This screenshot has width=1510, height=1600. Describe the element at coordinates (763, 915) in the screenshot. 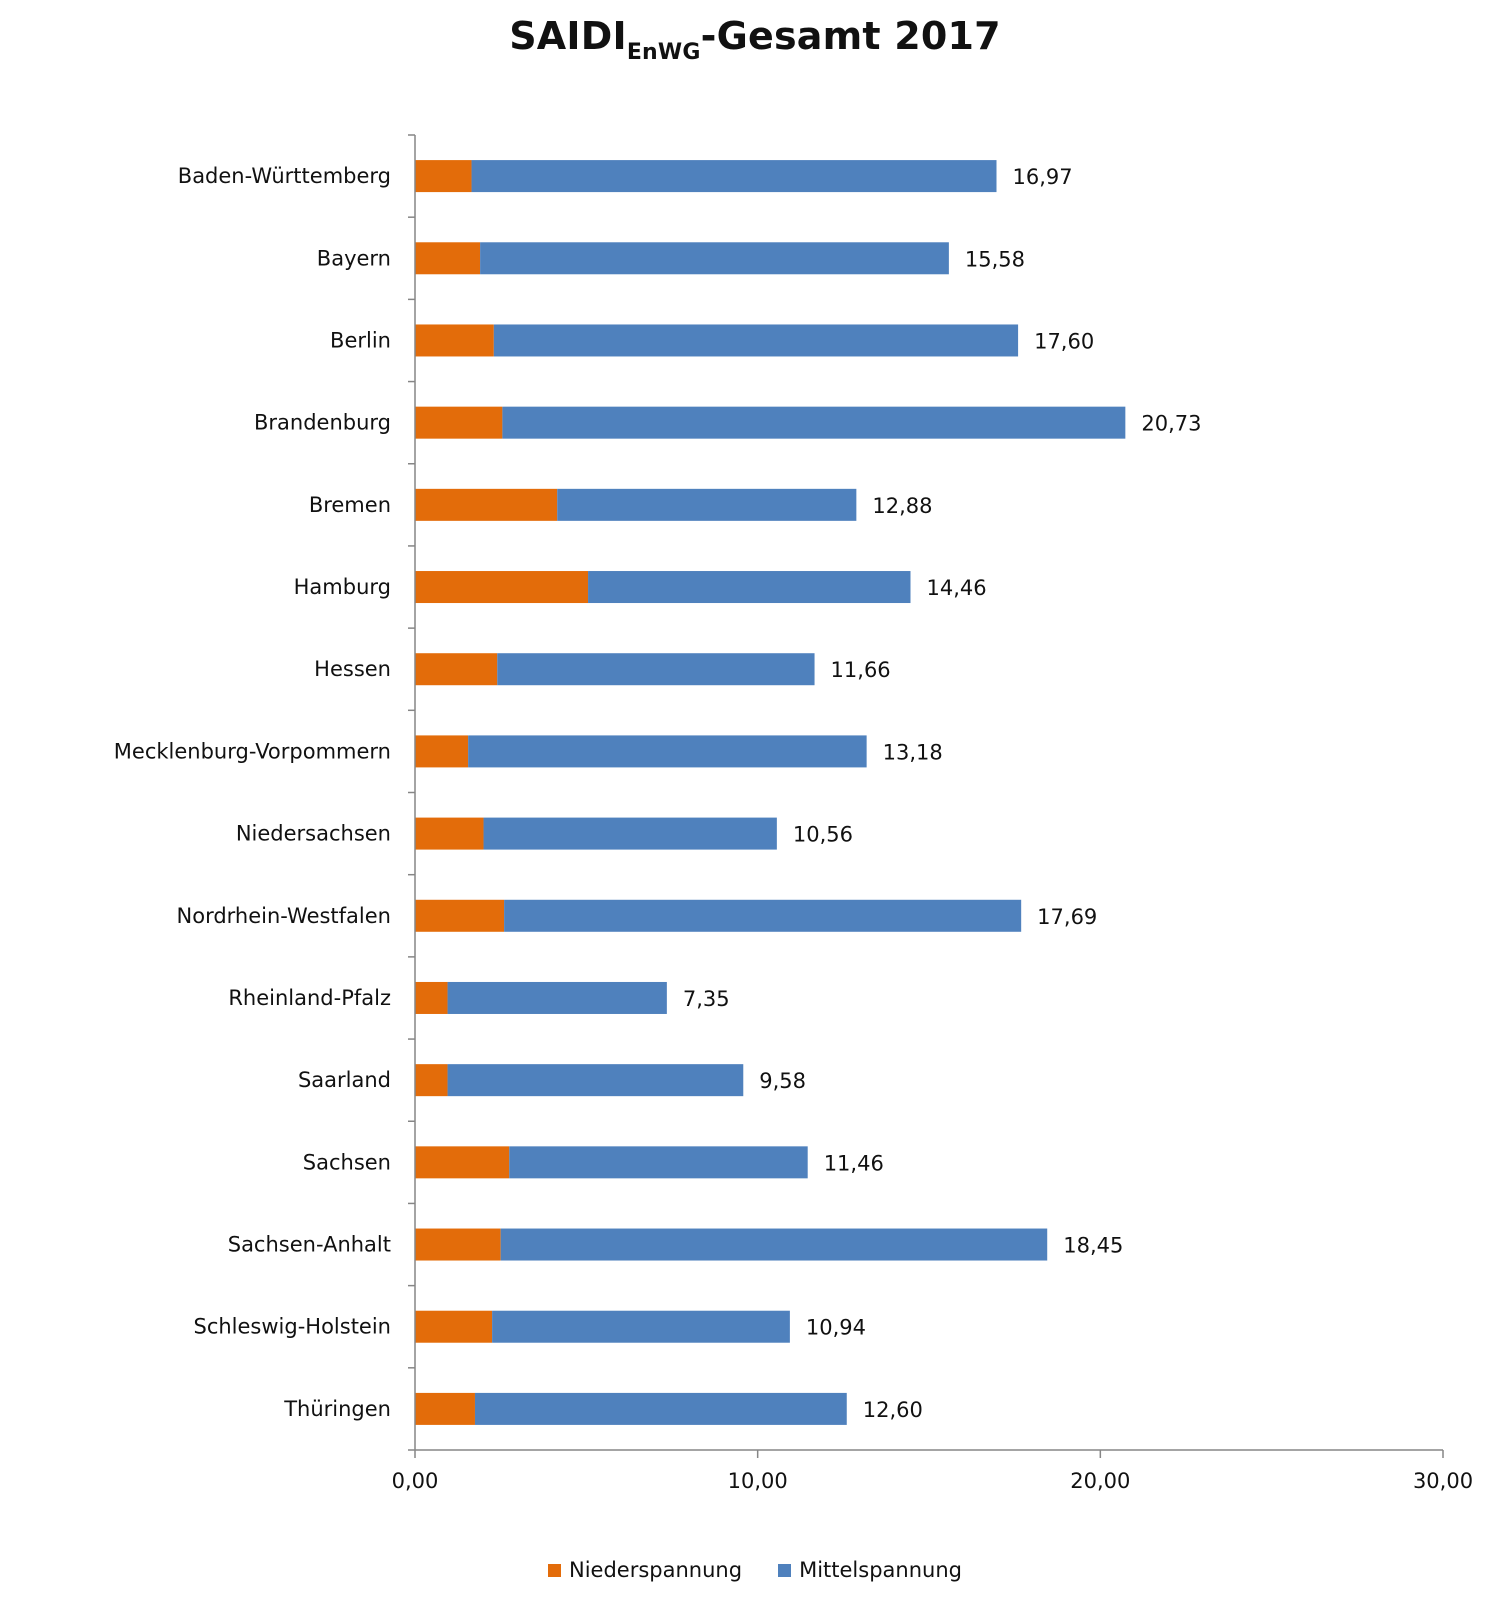

I see `bar-mittelspannung-nordrhein-westfalen` at that location.